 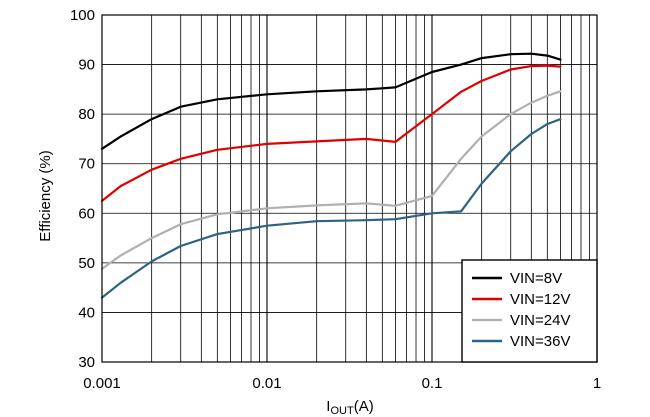 I want to click on x-tick-labels: 0.001 0.01 0.1 1, so click(x=342, y=383).